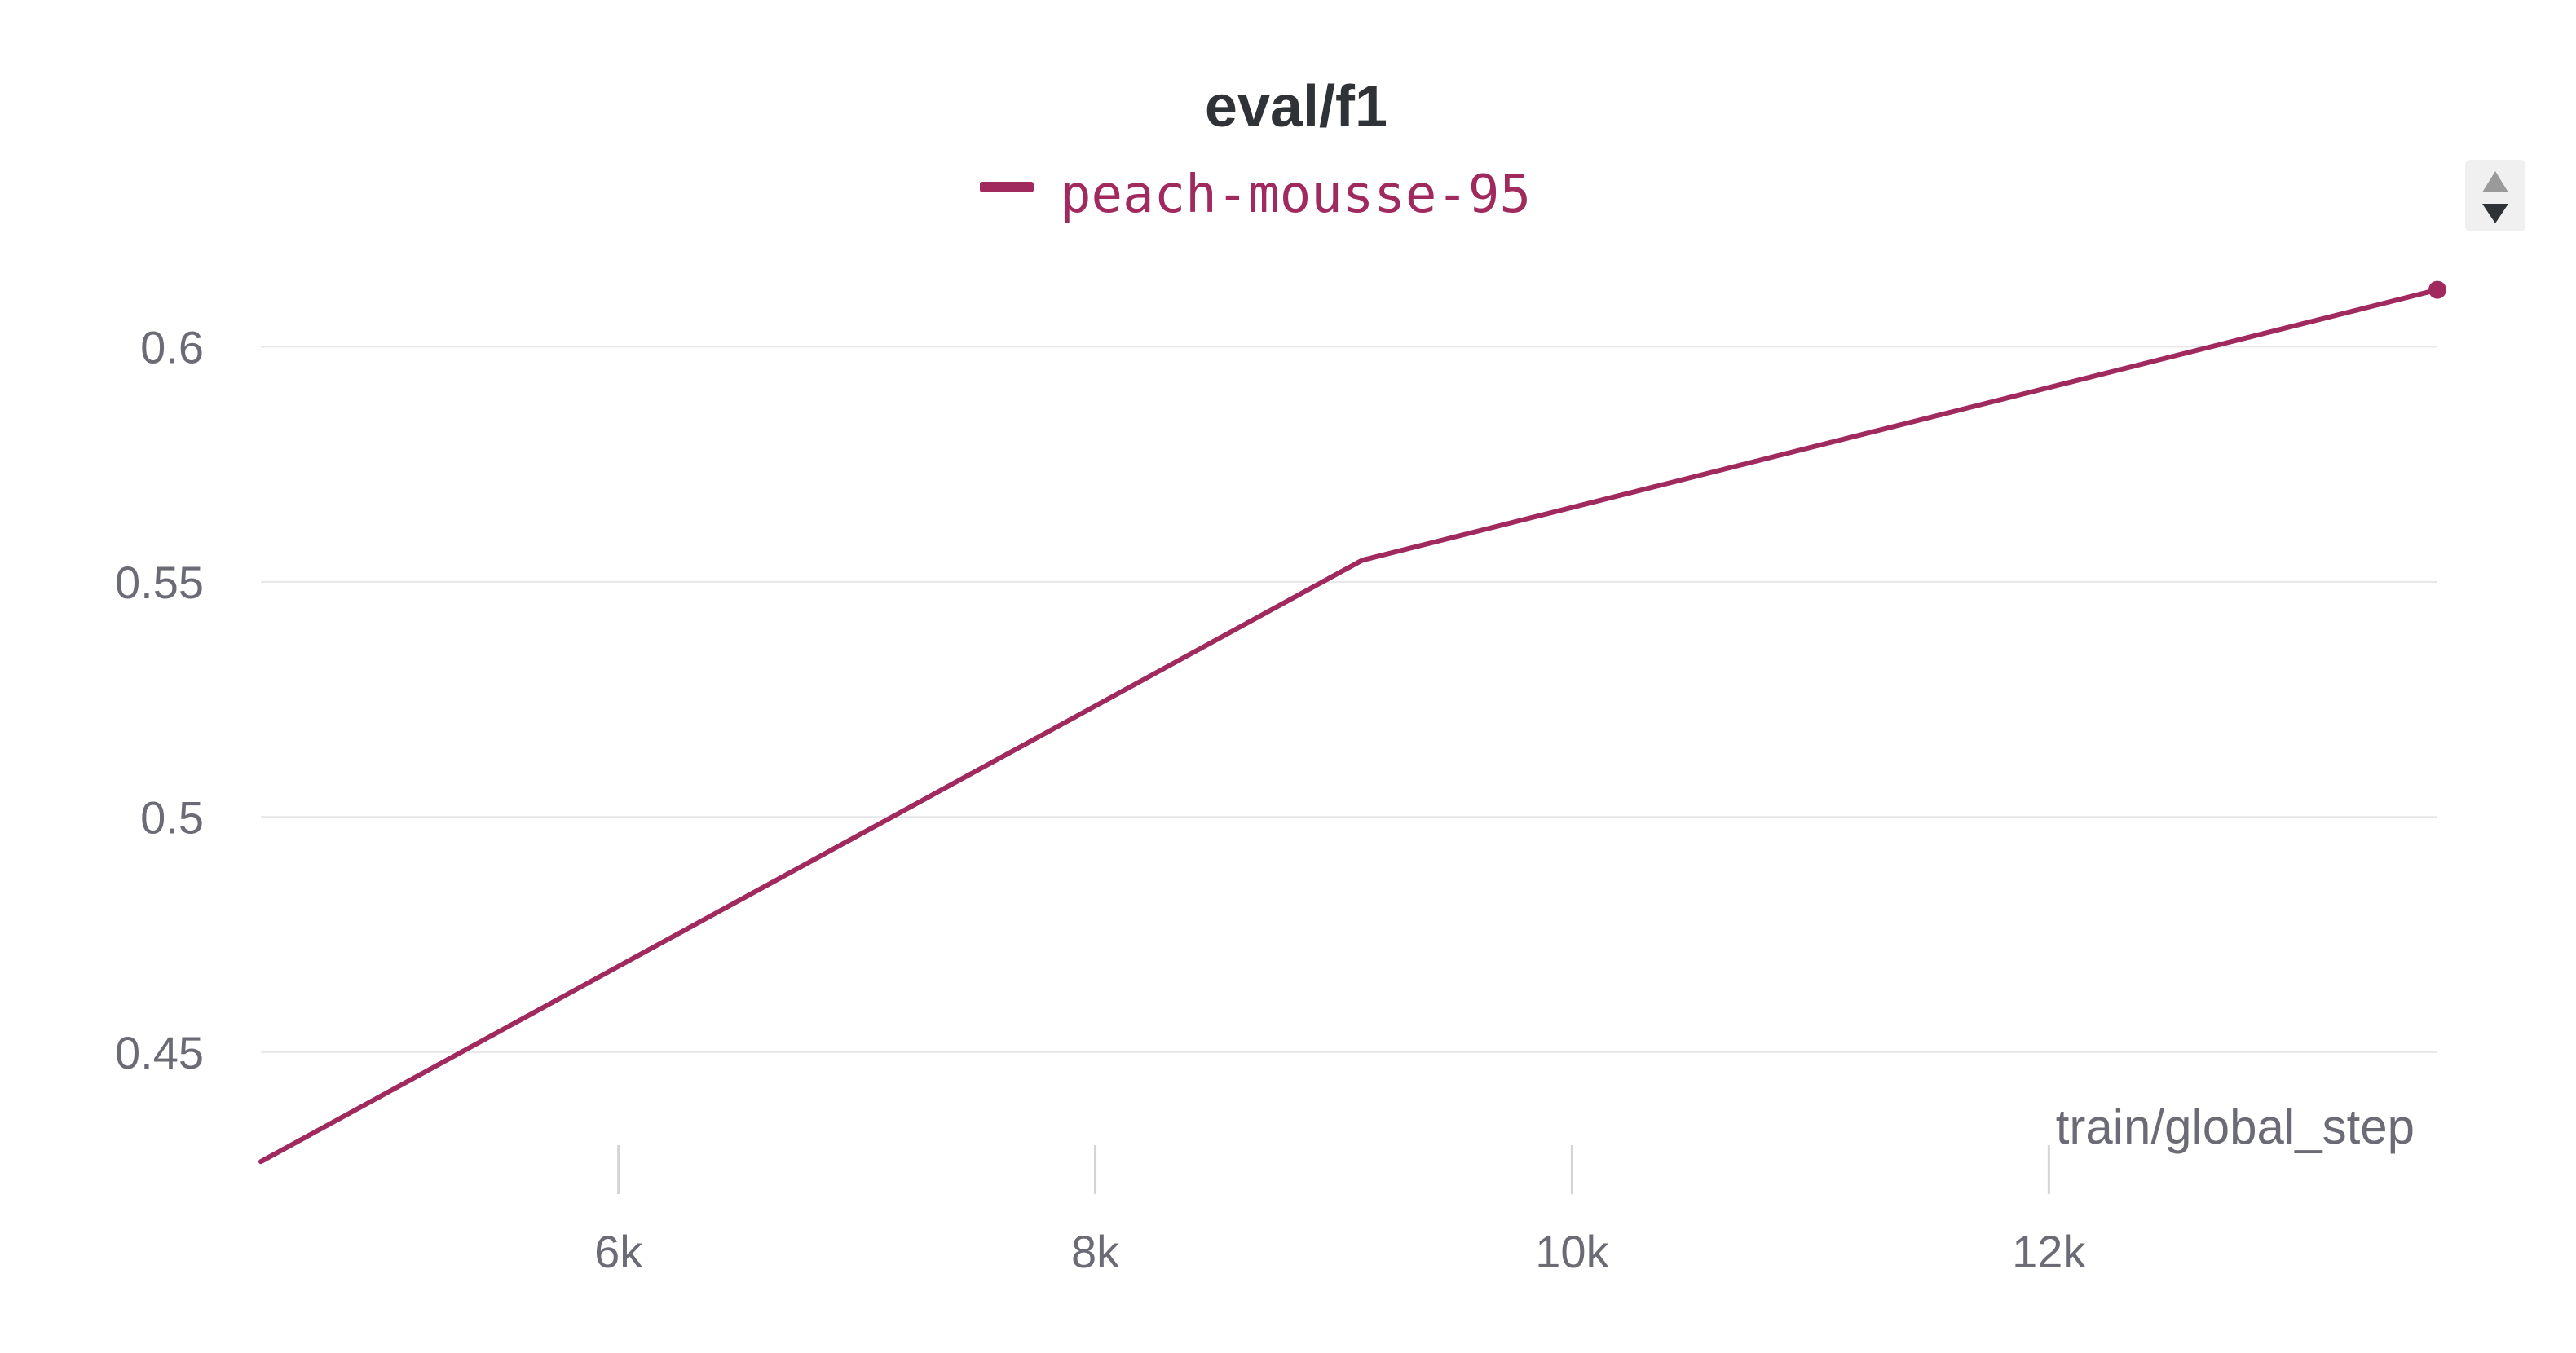  Describe the element at coordinates (172, 346) in the screenshot. I see `y-tick-label: 0.6` at that location.